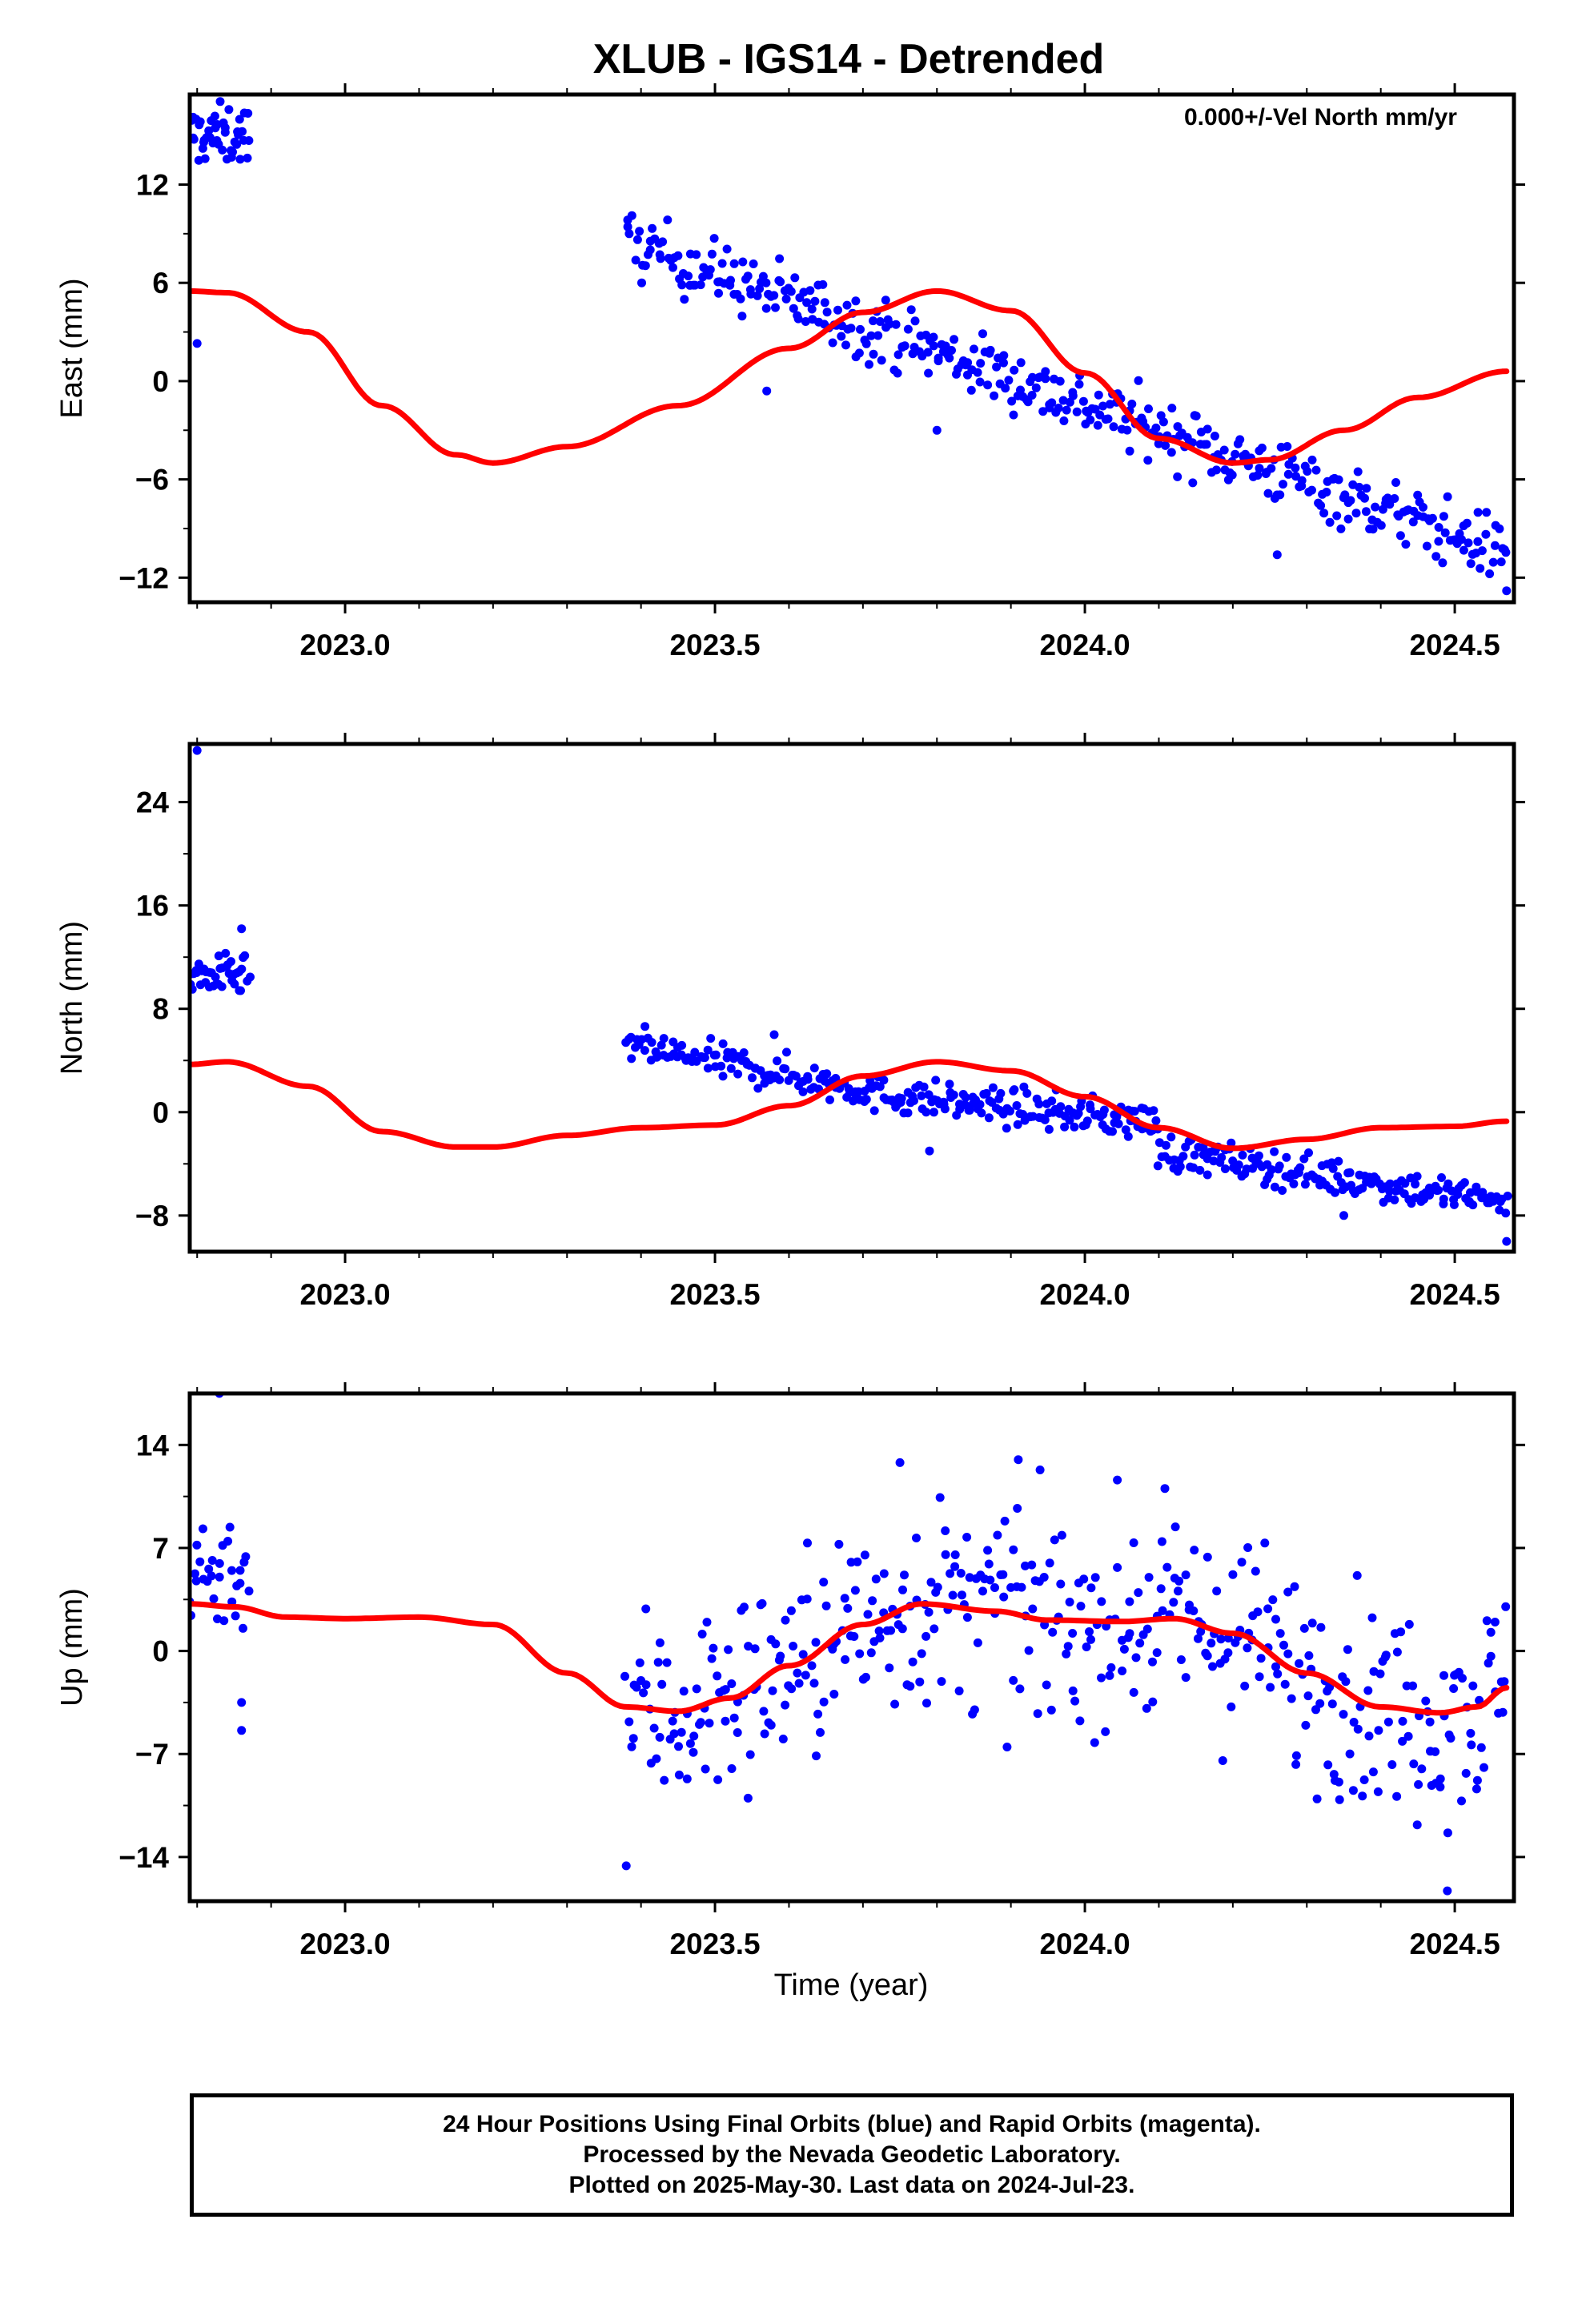 This screenshot has width=1582, height=2324. What do you see at coordinates (144, 1858) in the screenshot?
I see `up-ytick-label: −14` at bounding box center [144, 1858].